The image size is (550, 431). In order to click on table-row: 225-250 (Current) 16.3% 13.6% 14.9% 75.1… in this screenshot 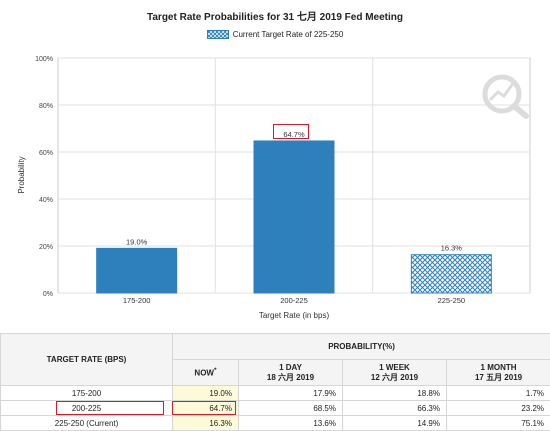, I will do `click(275, 423)`.